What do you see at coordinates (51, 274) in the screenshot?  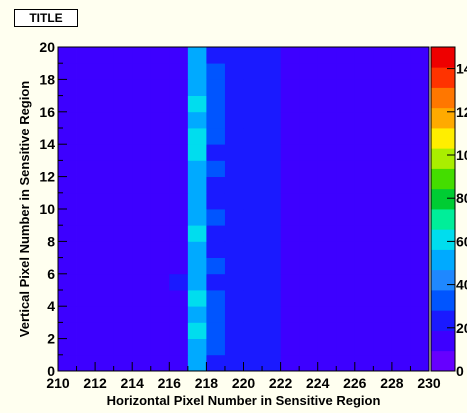 I see `y-tick-label: 6` at bounding box center [51, 274].